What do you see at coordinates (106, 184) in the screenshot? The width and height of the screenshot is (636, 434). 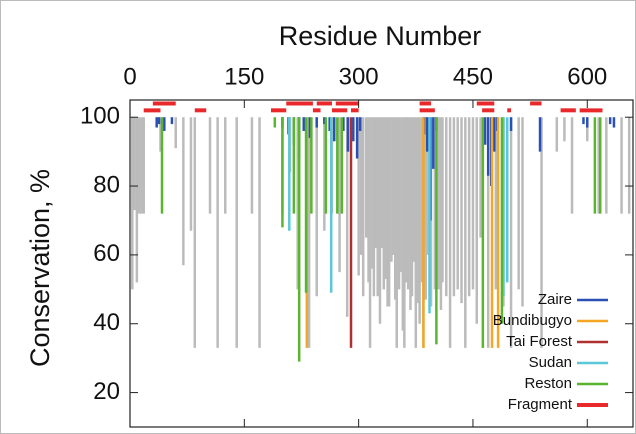 I see `y-tick-label: 80` at bounding box center [106, 184].